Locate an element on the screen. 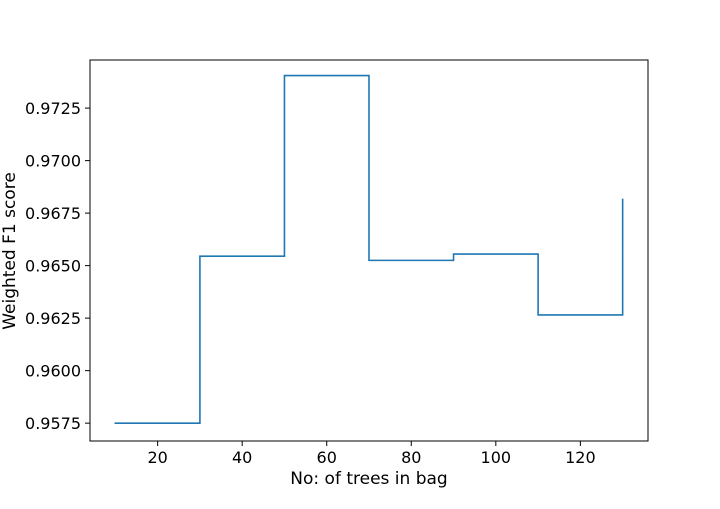 This screenshot has height=509, width=720. y-tick-label: 0.9575 is located at coordinates (53, 423).